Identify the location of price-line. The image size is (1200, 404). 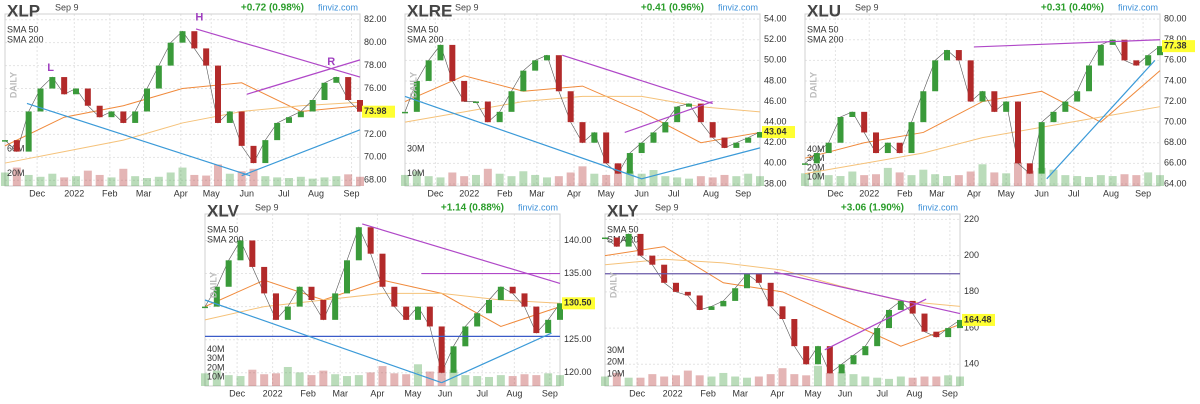
(982, 107).